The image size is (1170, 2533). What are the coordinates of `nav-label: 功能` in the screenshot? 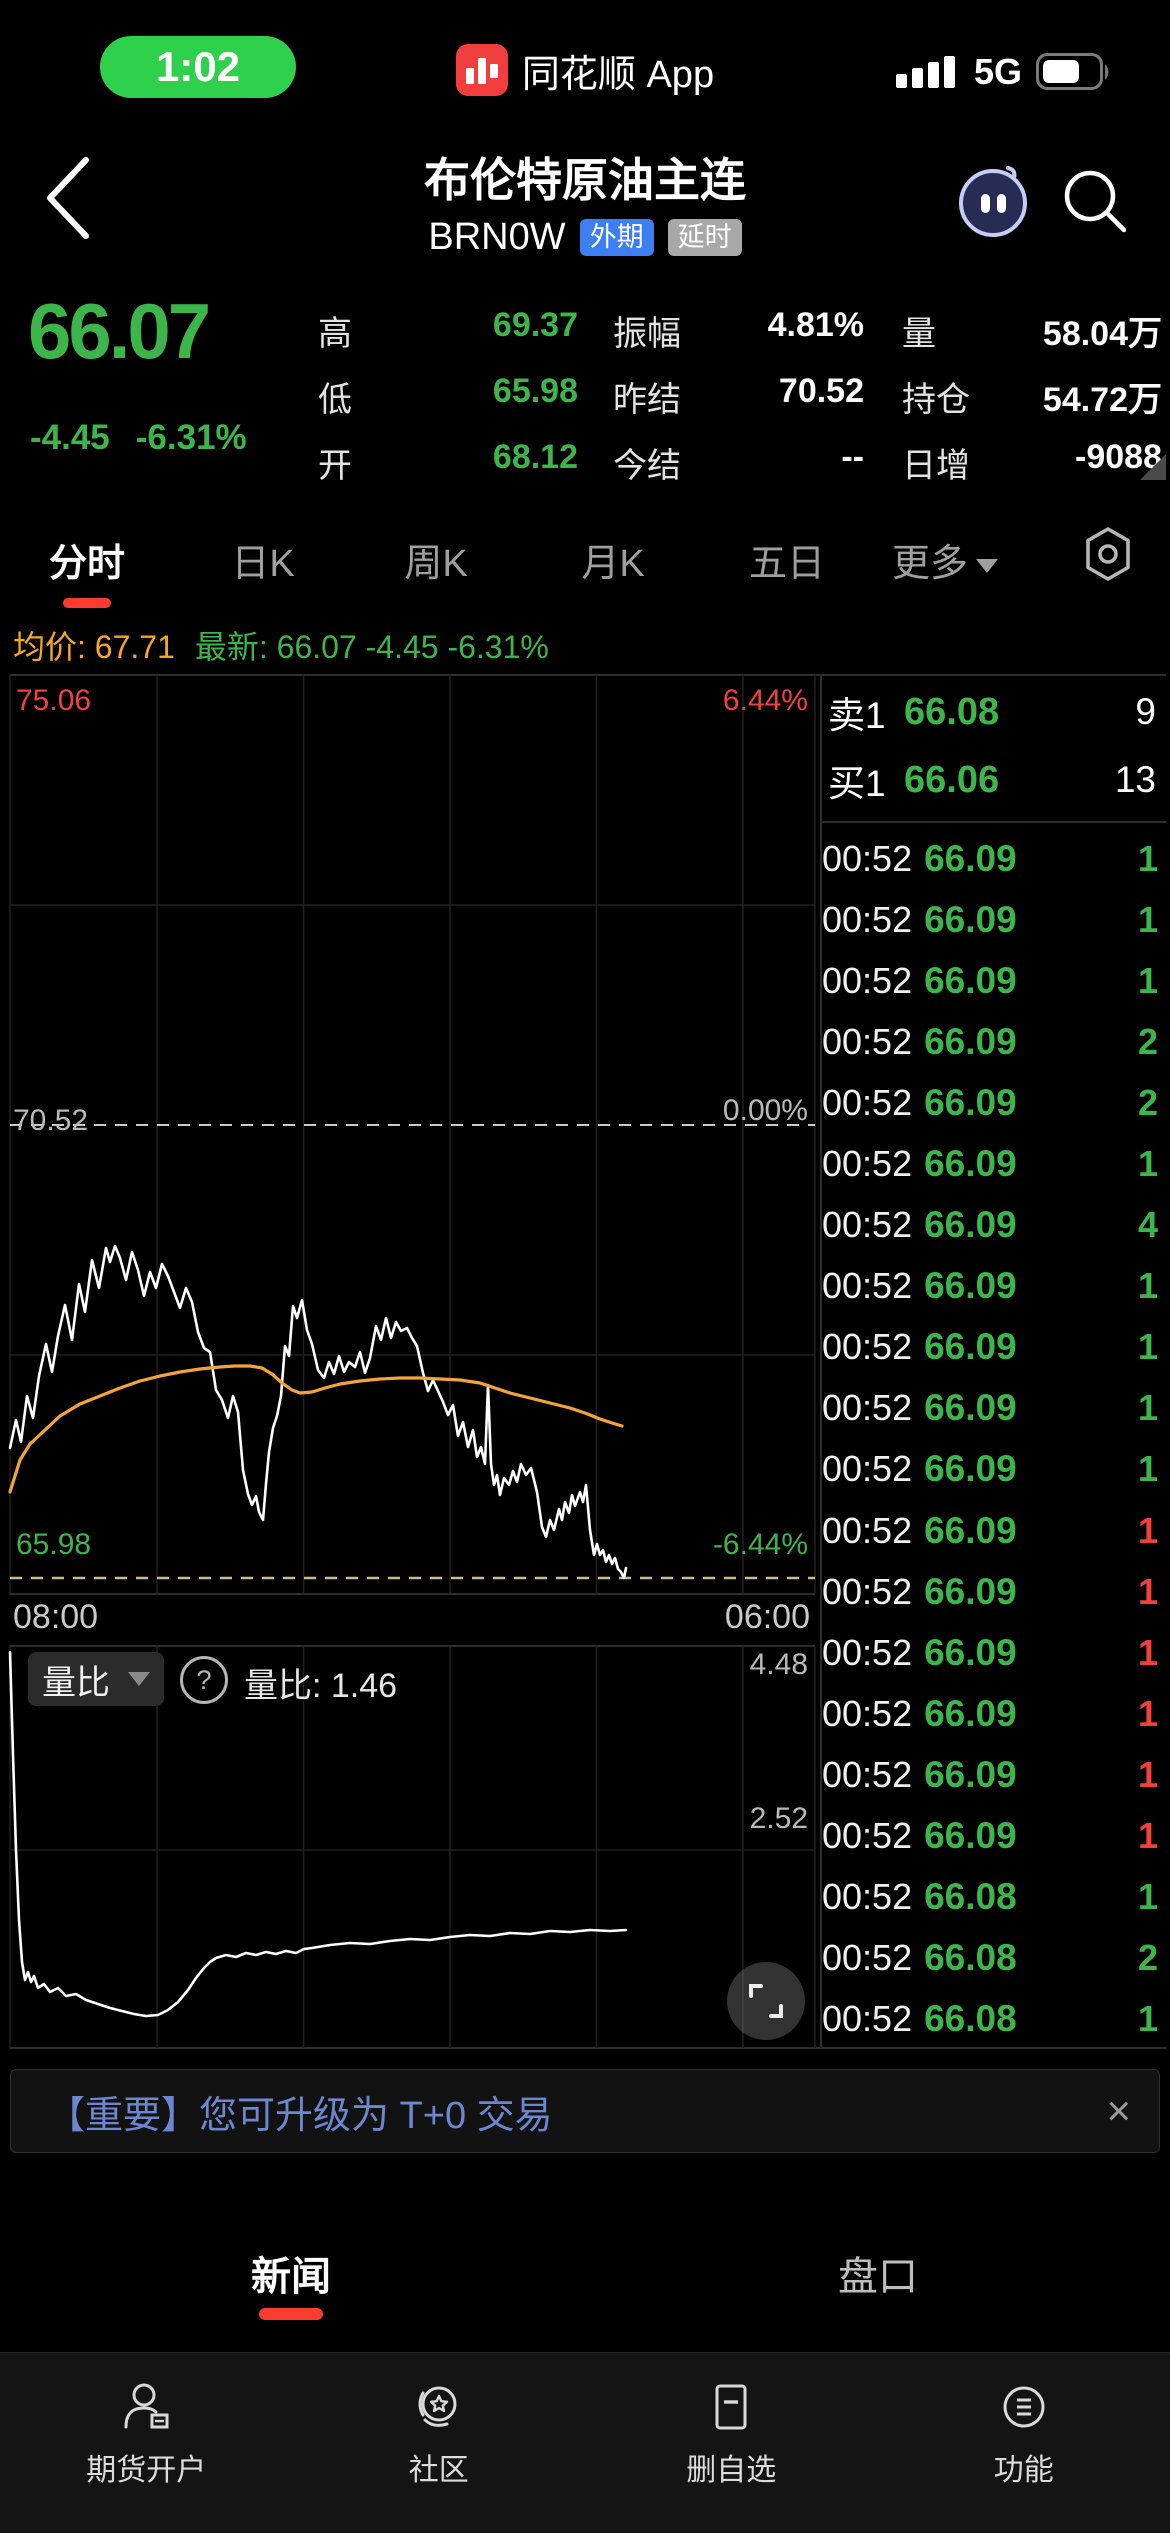 It's located at (1024, 2467).